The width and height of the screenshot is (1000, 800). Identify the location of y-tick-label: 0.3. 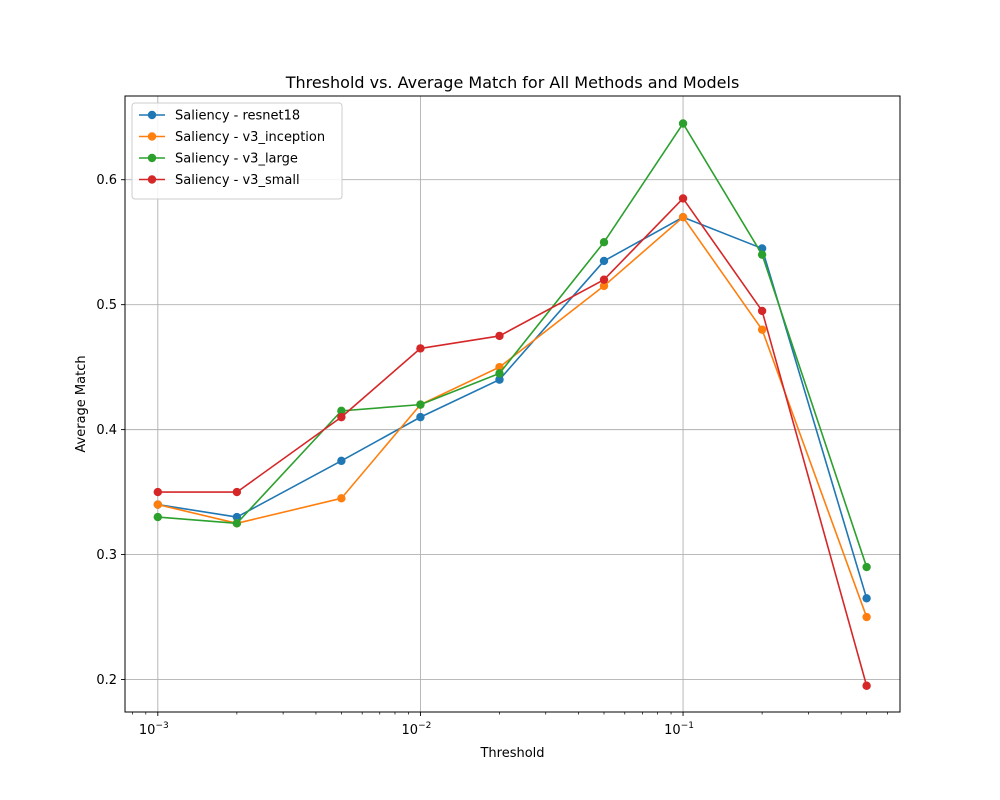
(106, 555).